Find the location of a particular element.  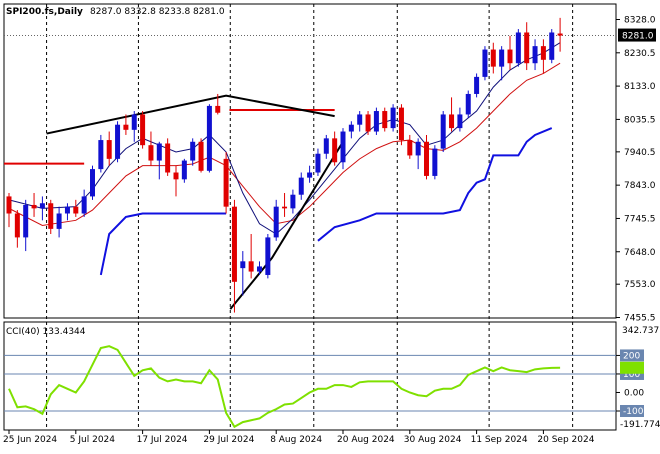

last-price-box is located at coordinates (637, 35).